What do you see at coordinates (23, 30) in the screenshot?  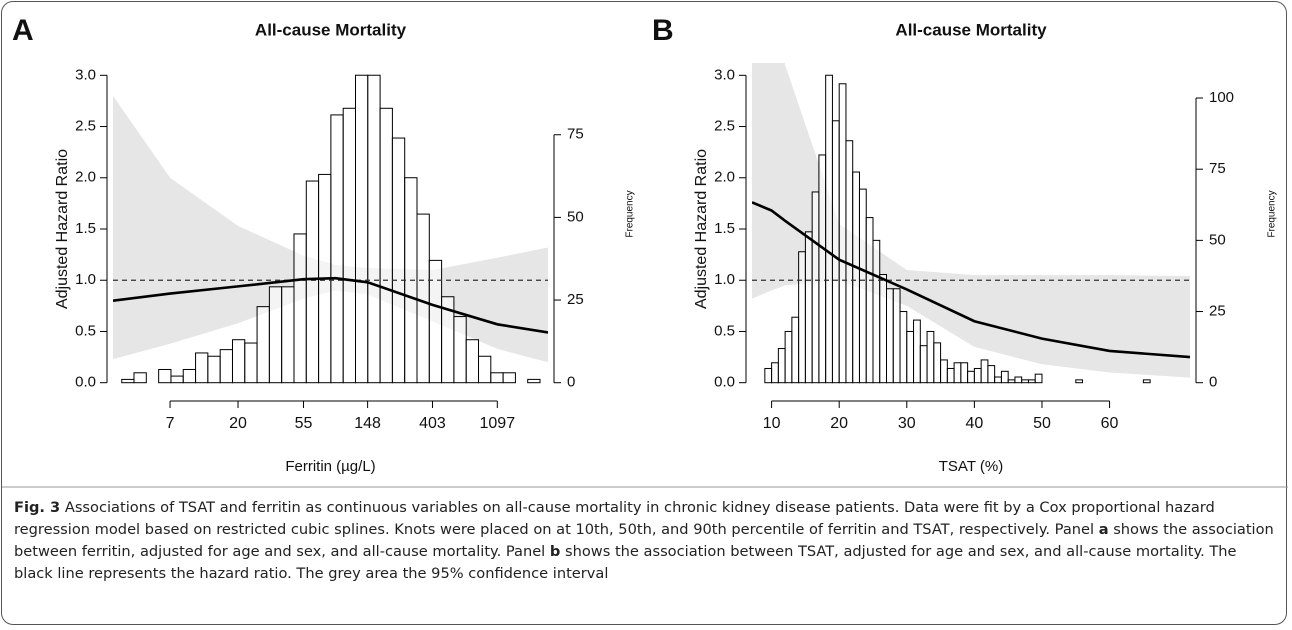 I see `panel-label: A` at bounding box center [23, 30].